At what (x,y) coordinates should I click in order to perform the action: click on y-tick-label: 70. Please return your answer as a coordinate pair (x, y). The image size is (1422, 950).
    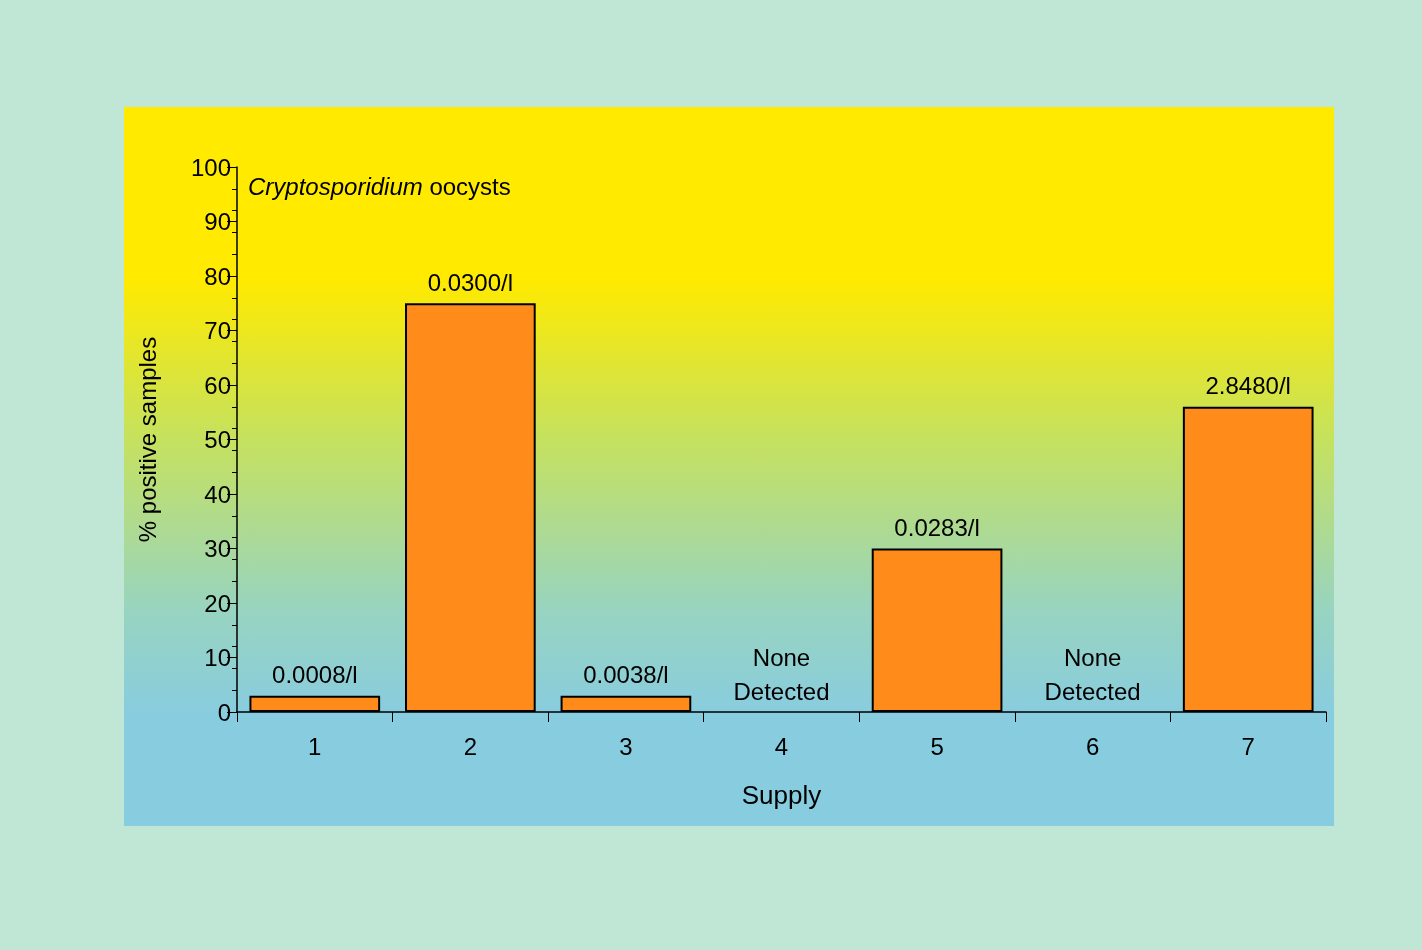
    Looking at the image, I should click on (217, 330).